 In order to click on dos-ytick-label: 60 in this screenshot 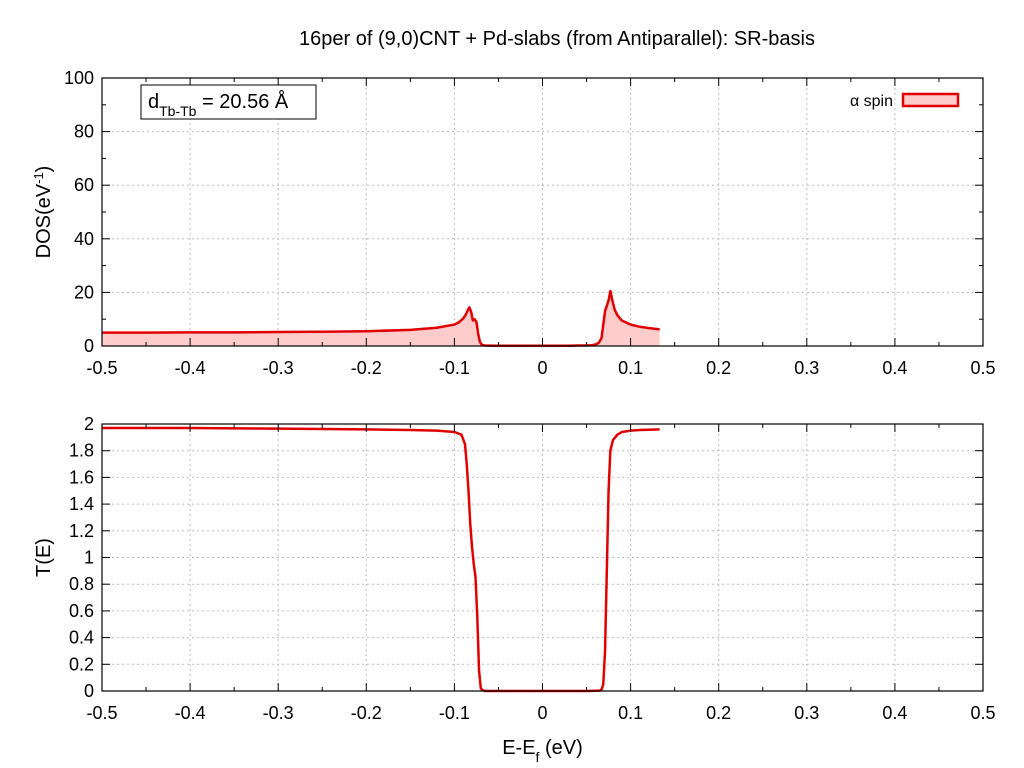, I will do `click(84, 185)`.